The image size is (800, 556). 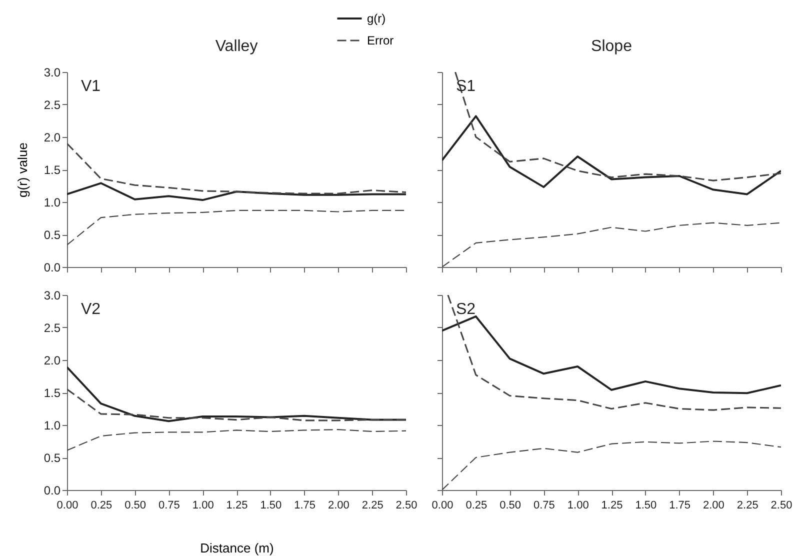 What do you see at coordinates (611, 46) in the screenshot?
I see `chart-title: Slope` at bounding box center [611, 46].